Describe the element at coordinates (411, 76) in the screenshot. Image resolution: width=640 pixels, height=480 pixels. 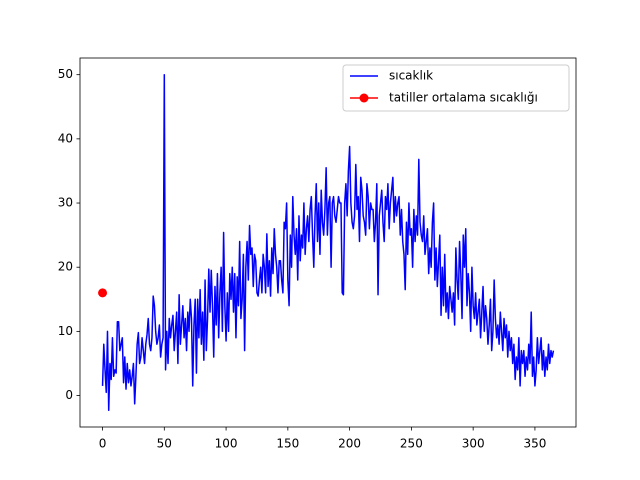
I see `legend-label: sıcaklık` at that location.